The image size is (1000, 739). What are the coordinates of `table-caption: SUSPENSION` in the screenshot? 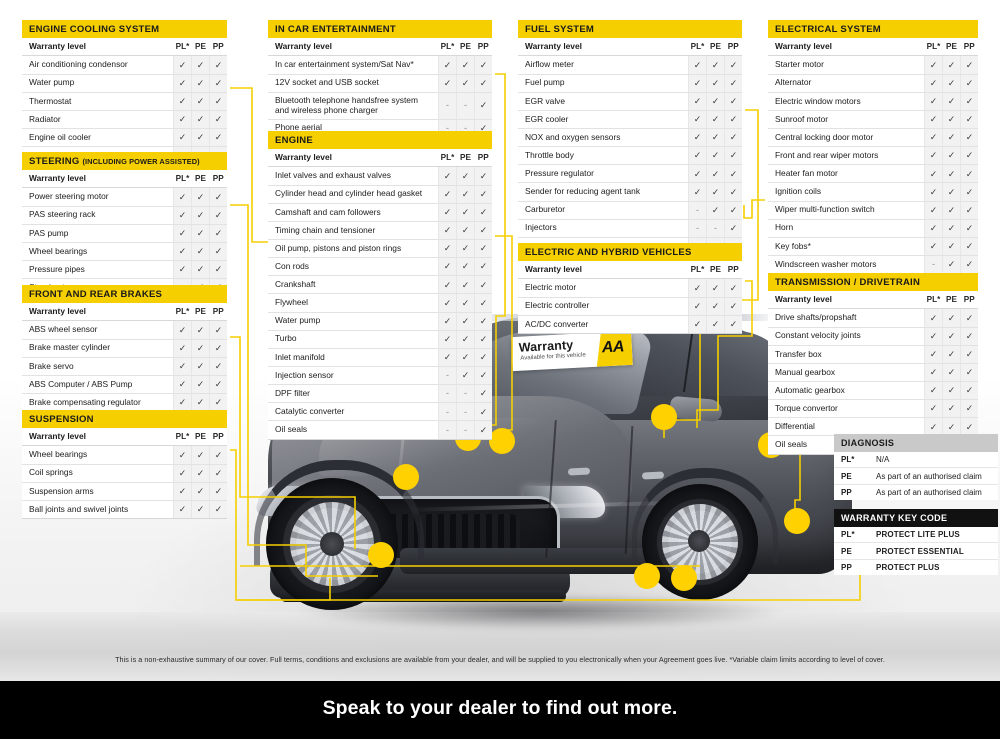 It's located at (124, 419).